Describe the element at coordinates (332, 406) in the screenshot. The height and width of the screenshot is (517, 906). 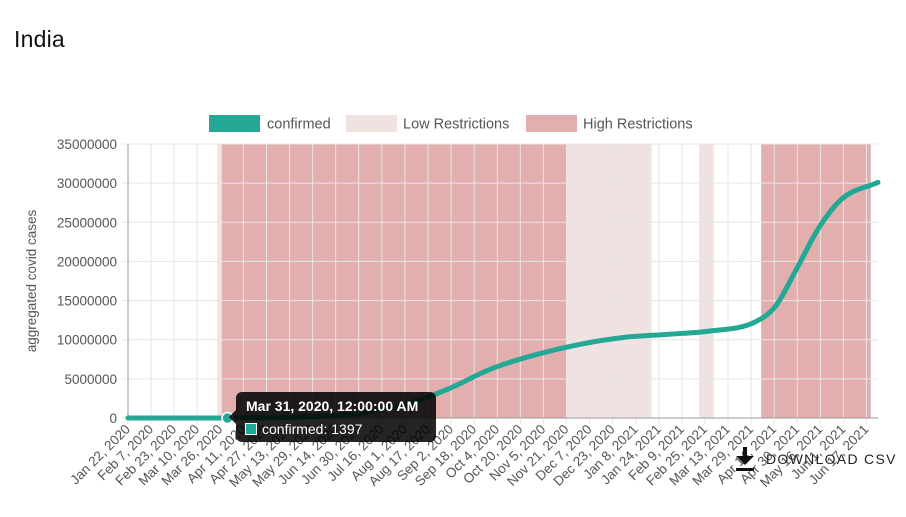
I see `tooltip-title: Mar 31, 2020, 12:00:00 AM` at that location.